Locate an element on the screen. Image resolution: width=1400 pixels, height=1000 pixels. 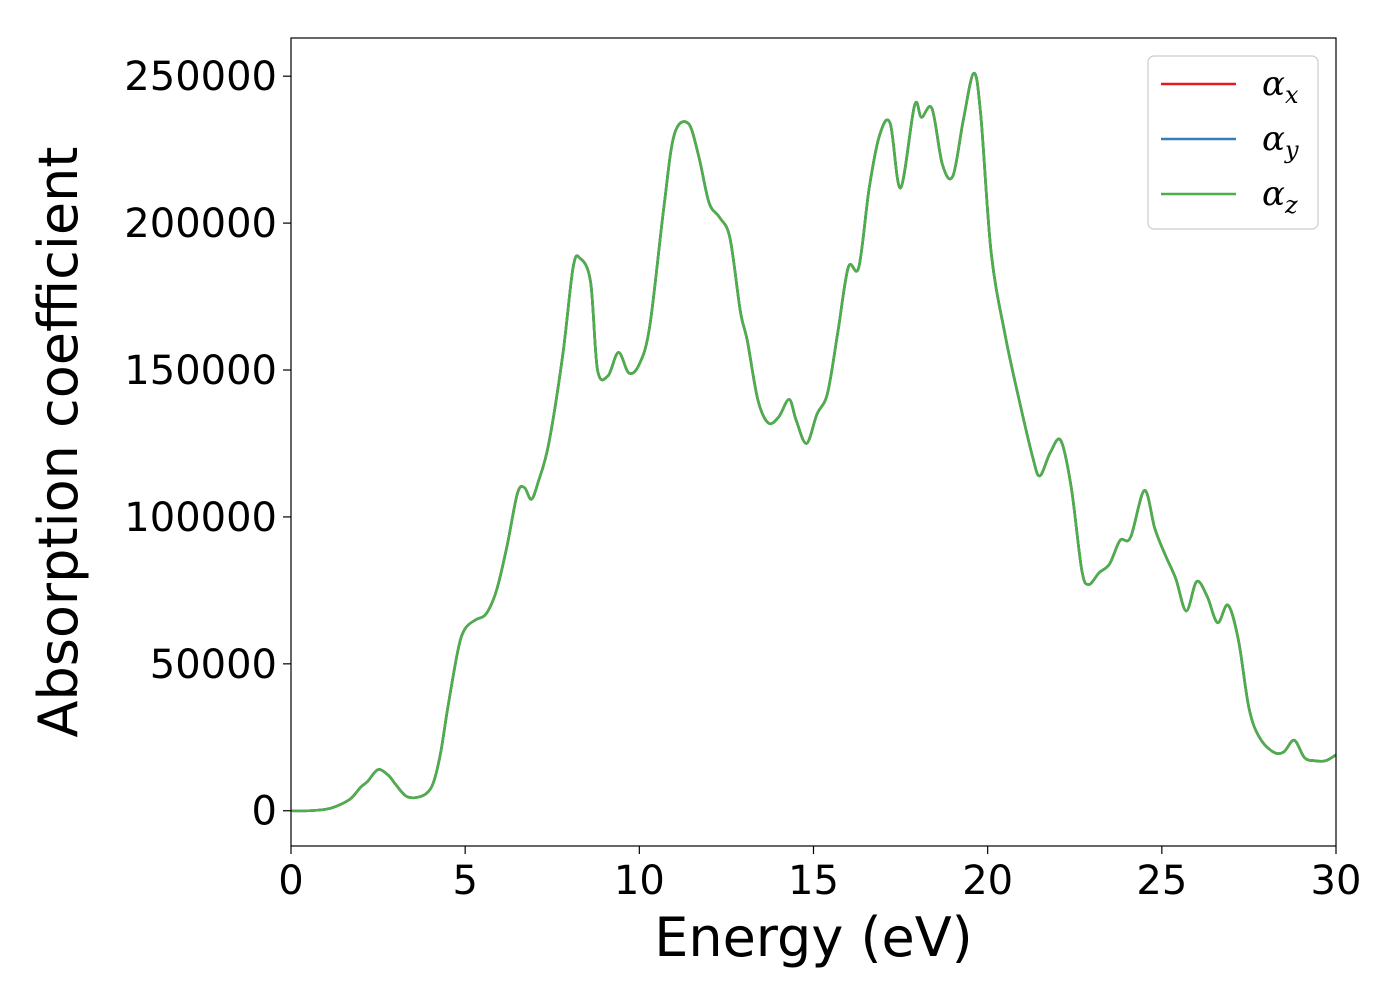
y-tick-label: 200000 is located at coordinates (200, 224).